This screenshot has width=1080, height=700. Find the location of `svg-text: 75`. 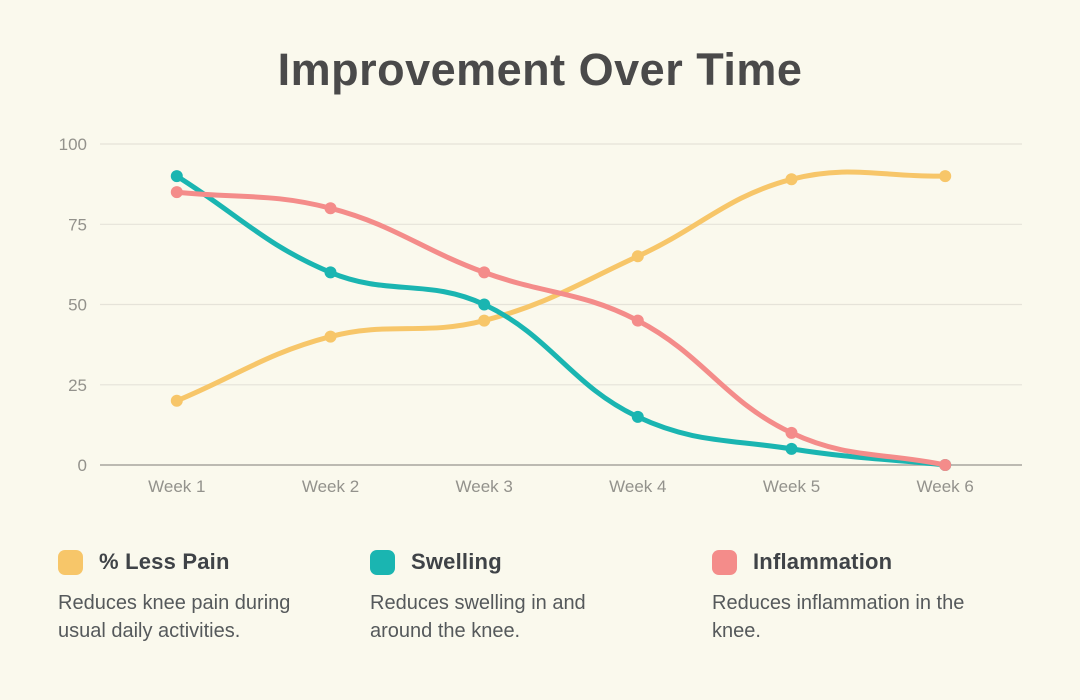

svg-text: 75 is located at coordinates (77, 224).